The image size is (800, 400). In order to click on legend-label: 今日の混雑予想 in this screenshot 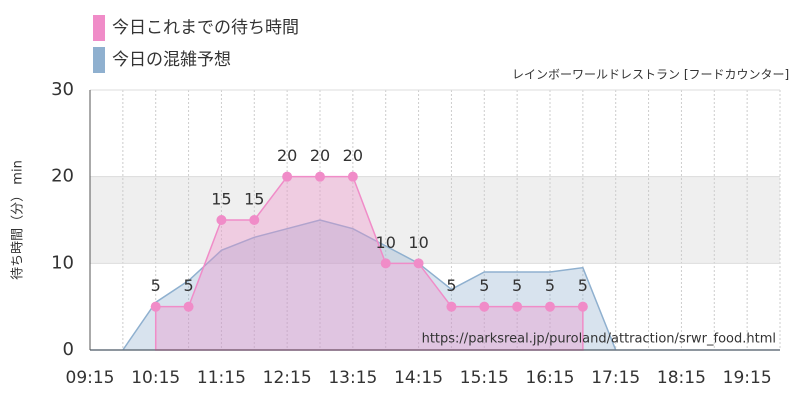, I will do `click(171, 60)`.